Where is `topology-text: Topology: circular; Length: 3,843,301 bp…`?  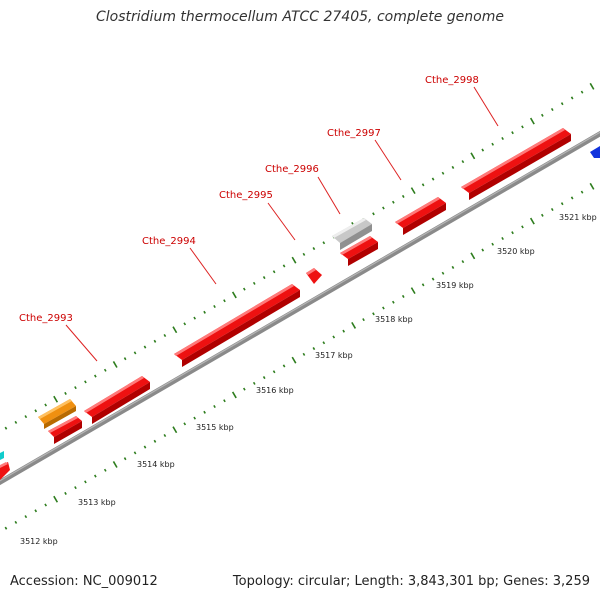
topology-text: Topology: circular; Length: 3,843,301 bp… is located at coordinates (411, 581).